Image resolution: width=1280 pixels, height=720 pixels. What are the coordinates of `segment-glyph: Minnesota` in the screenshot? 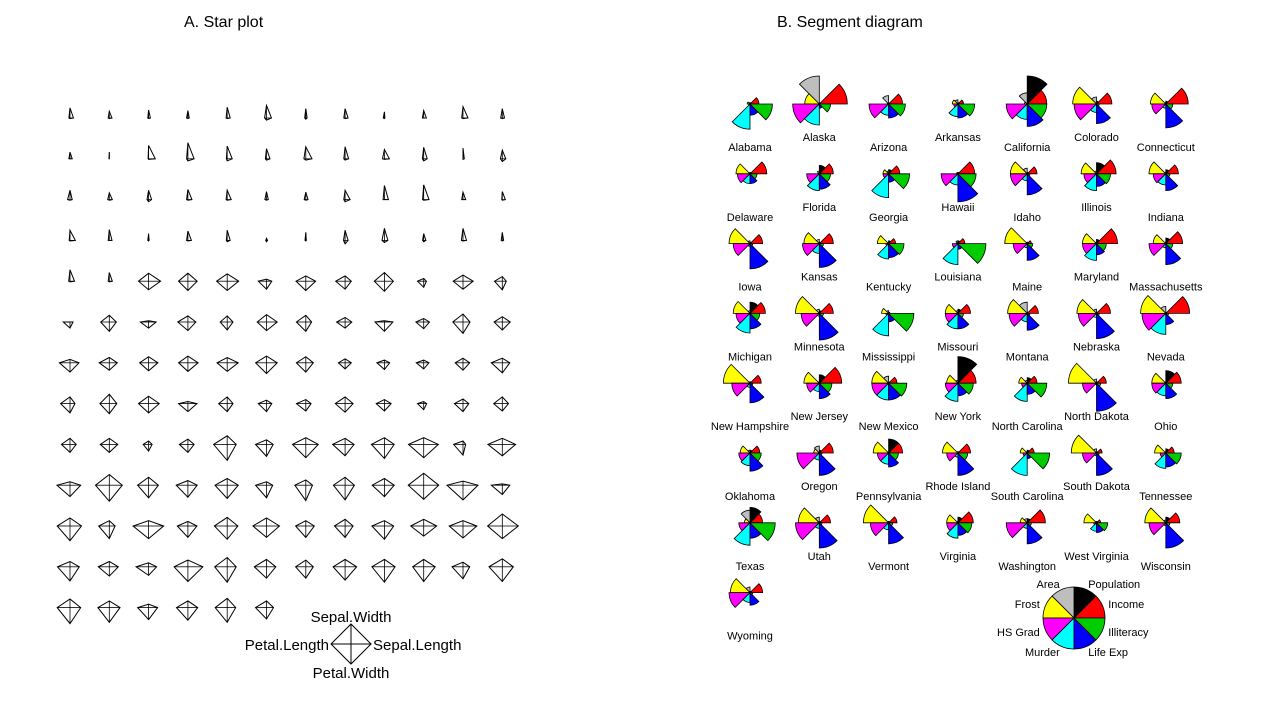 It's located at (820, 324).